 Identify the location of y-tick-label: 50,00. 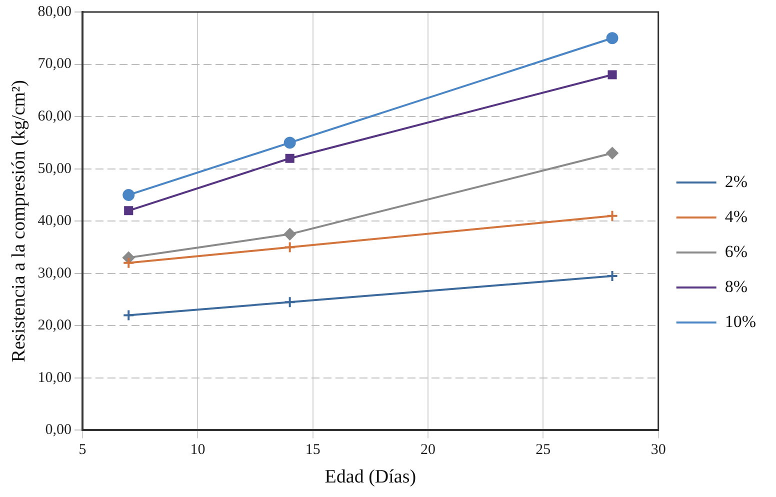
(55, 168).